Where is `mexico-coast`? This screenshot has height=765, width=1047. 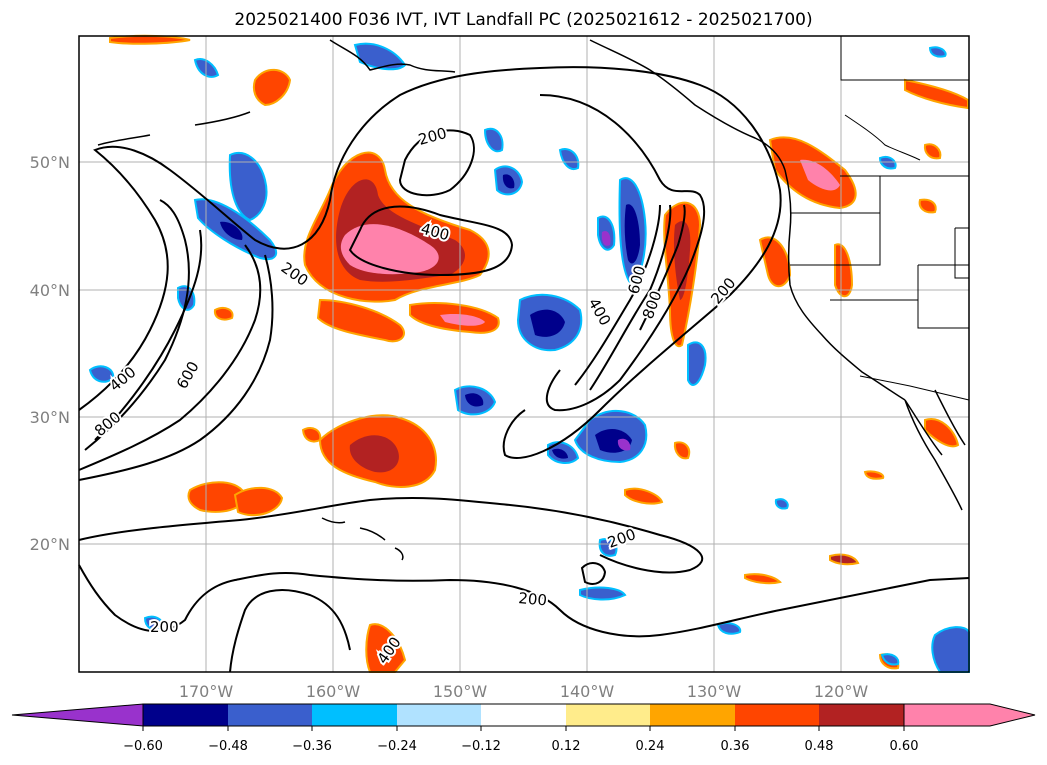 mexico-coast is located at coordinates (950, 417).